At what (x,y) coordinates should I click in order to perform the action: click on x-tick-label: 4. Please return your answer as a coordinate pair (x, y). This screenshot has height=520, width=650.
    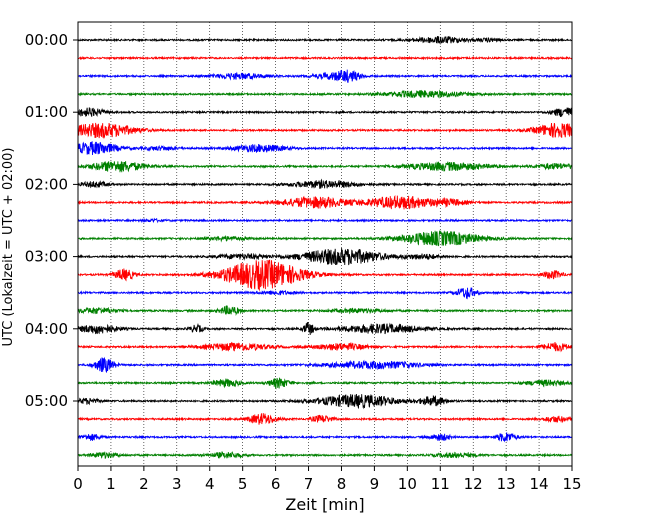
    Looking at the image, I should click on (210, 484).